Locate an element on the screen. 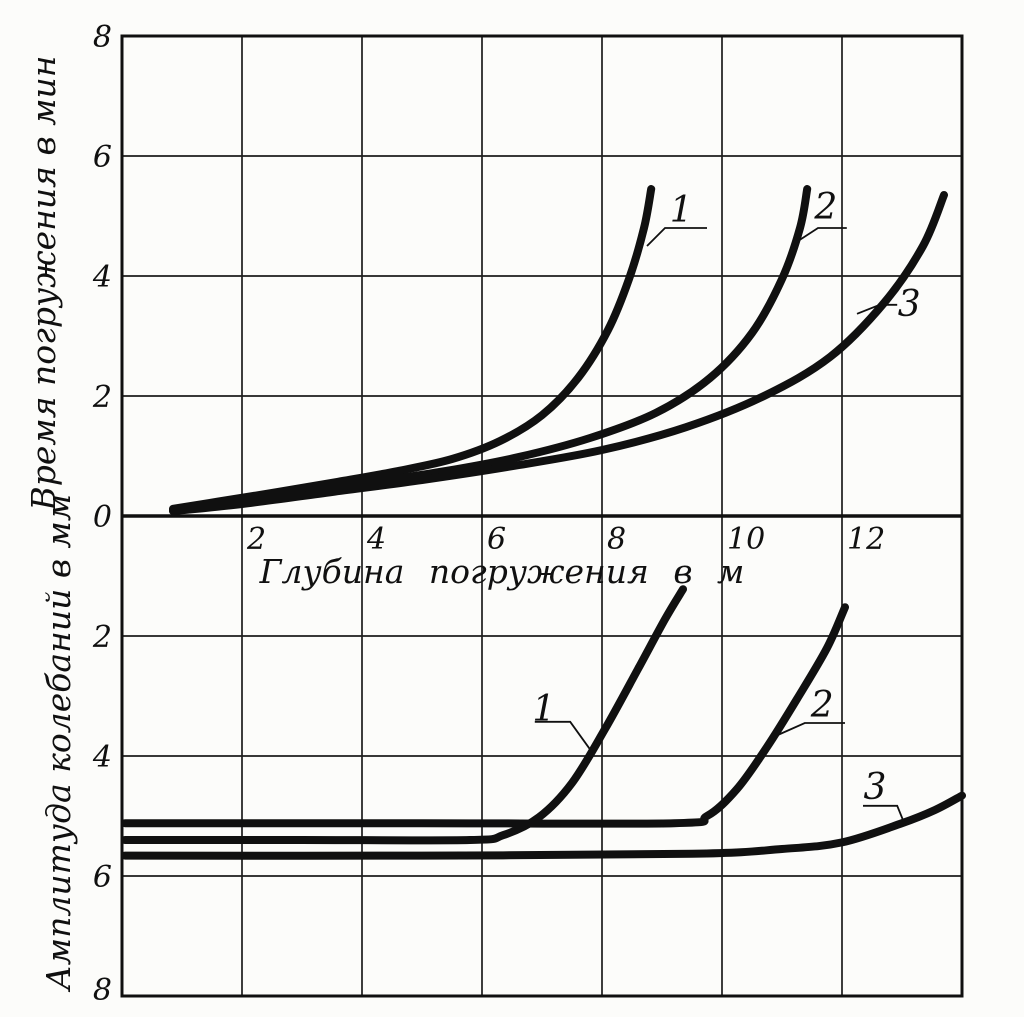 The height and width of the screenshot is (1017, 1024). origin-tick-label: 0 is located at coordinates (102, 517).